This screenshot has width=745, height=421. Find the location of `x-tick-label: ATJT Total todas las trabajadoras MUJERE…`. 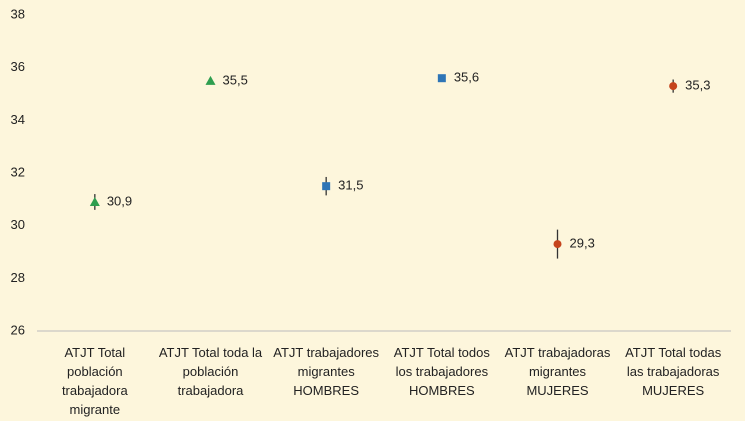

x-tick-label: ATJT Total todas las trabajadoras MUJERE… is located at coordinates (673, 371).